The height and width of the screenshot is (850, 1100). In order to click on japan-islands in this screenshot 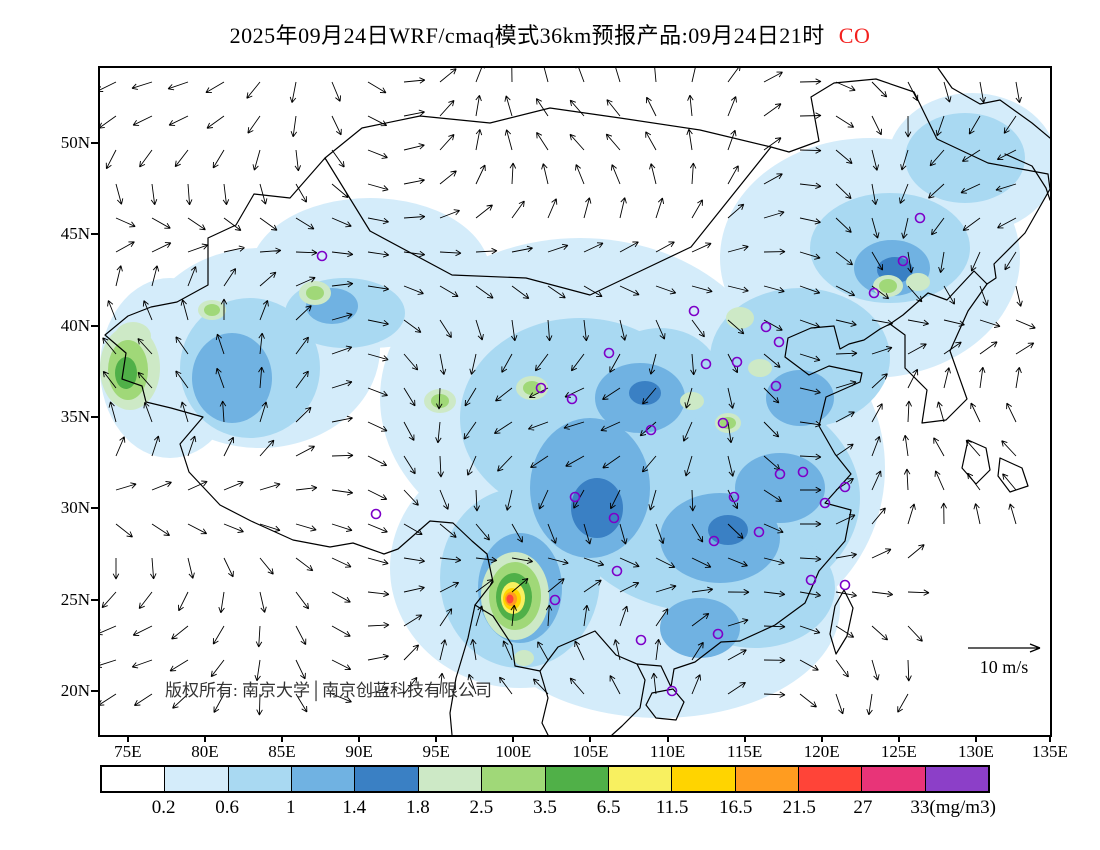, I will do `click(995, 466)`.